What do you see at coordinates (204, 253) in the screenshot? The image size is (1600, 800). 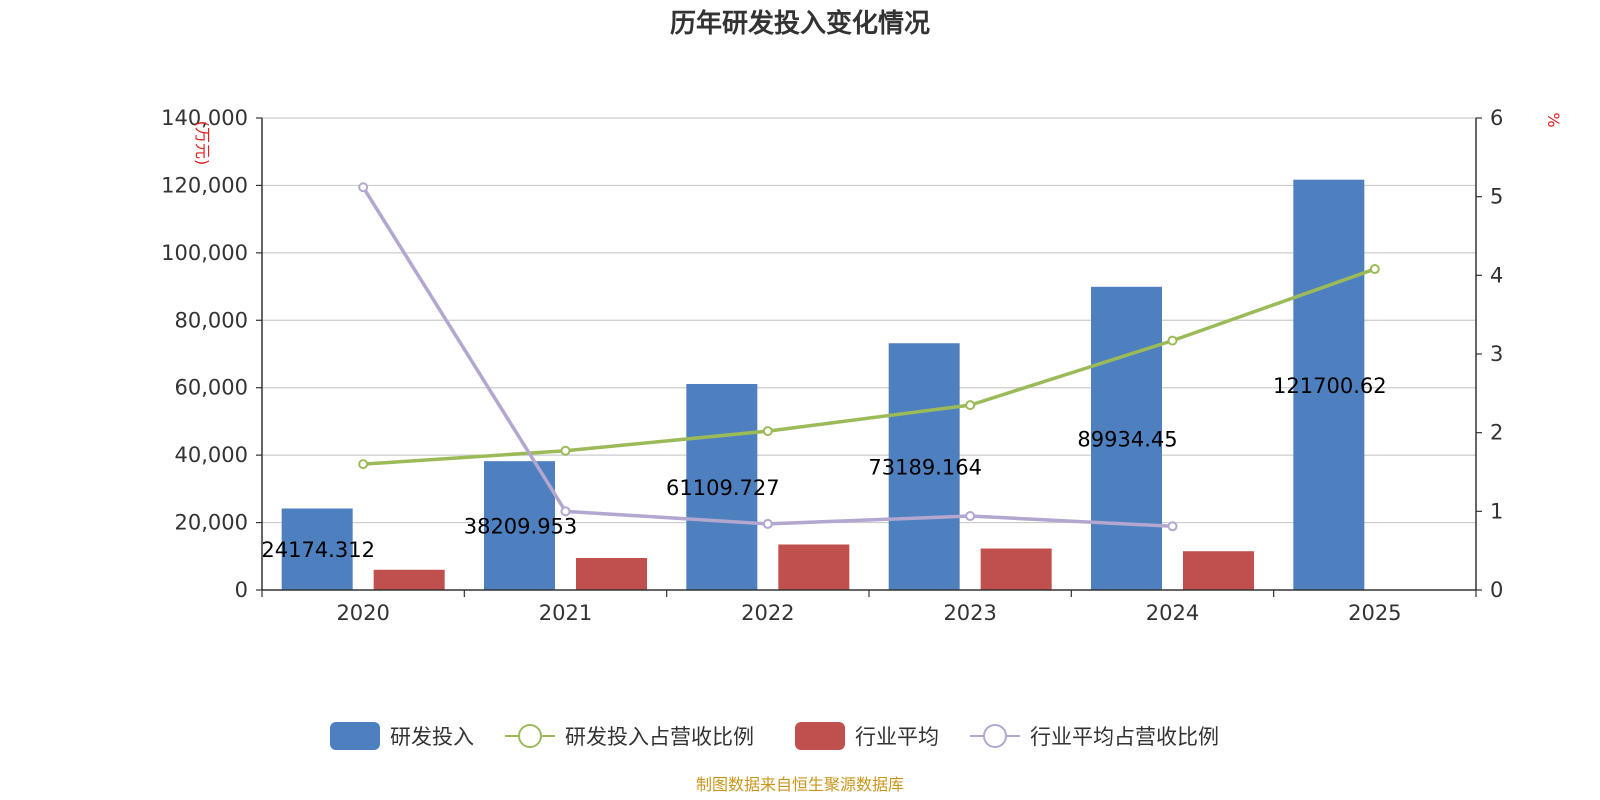 I see `left-axis-tick-label: 100,000` at bounding box center [204, 253].